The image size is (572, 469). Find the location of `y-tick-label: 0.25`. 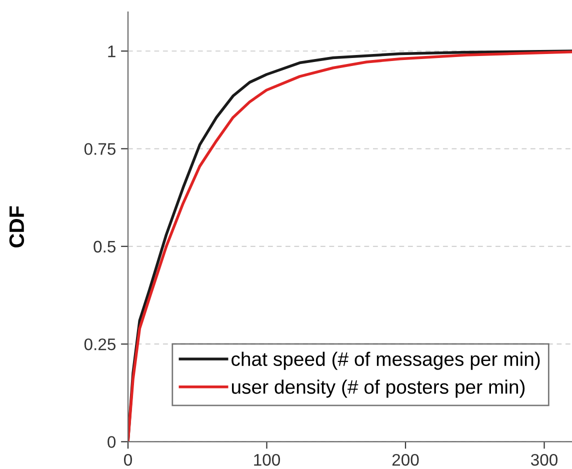

y-tick-label: 0.25 is located at coordinates (100, 344).